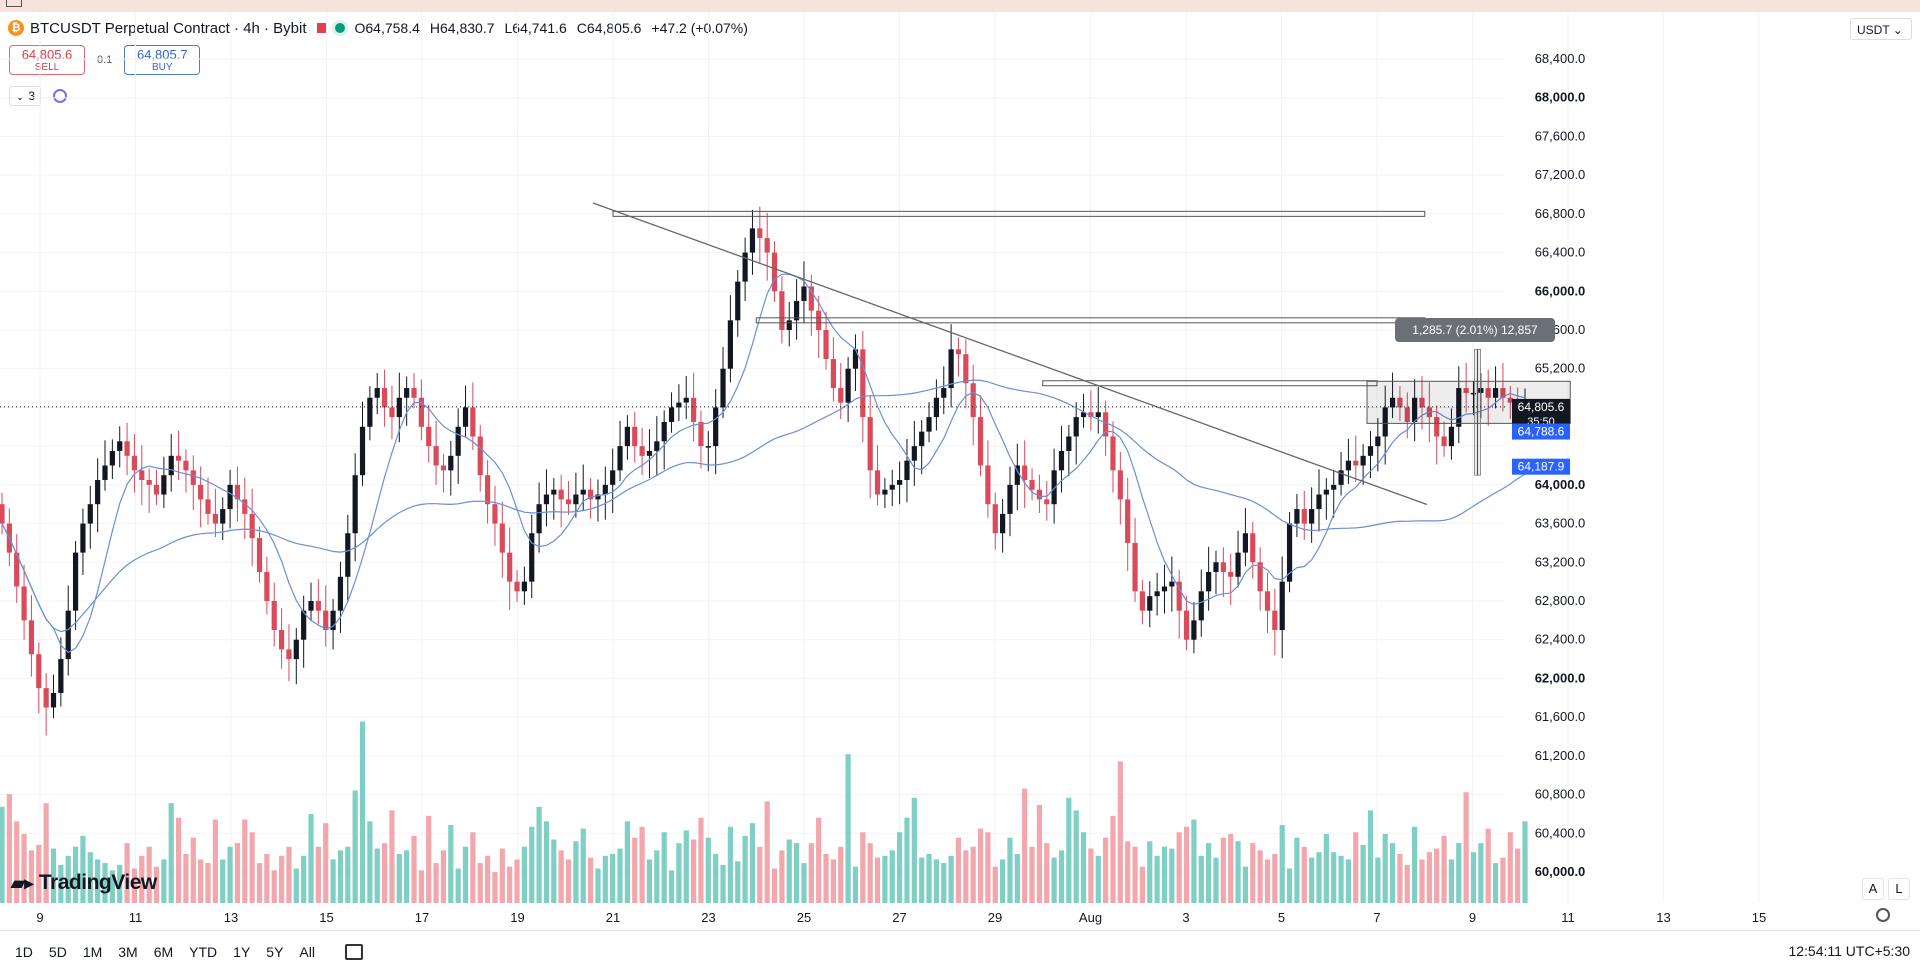 This screenshot has width=1920, height=972. What do you see at coordinates (47, 60) in the screenshot?
I see `sell-button: 64,805.6 SELL` at bounding box center [47, 60].